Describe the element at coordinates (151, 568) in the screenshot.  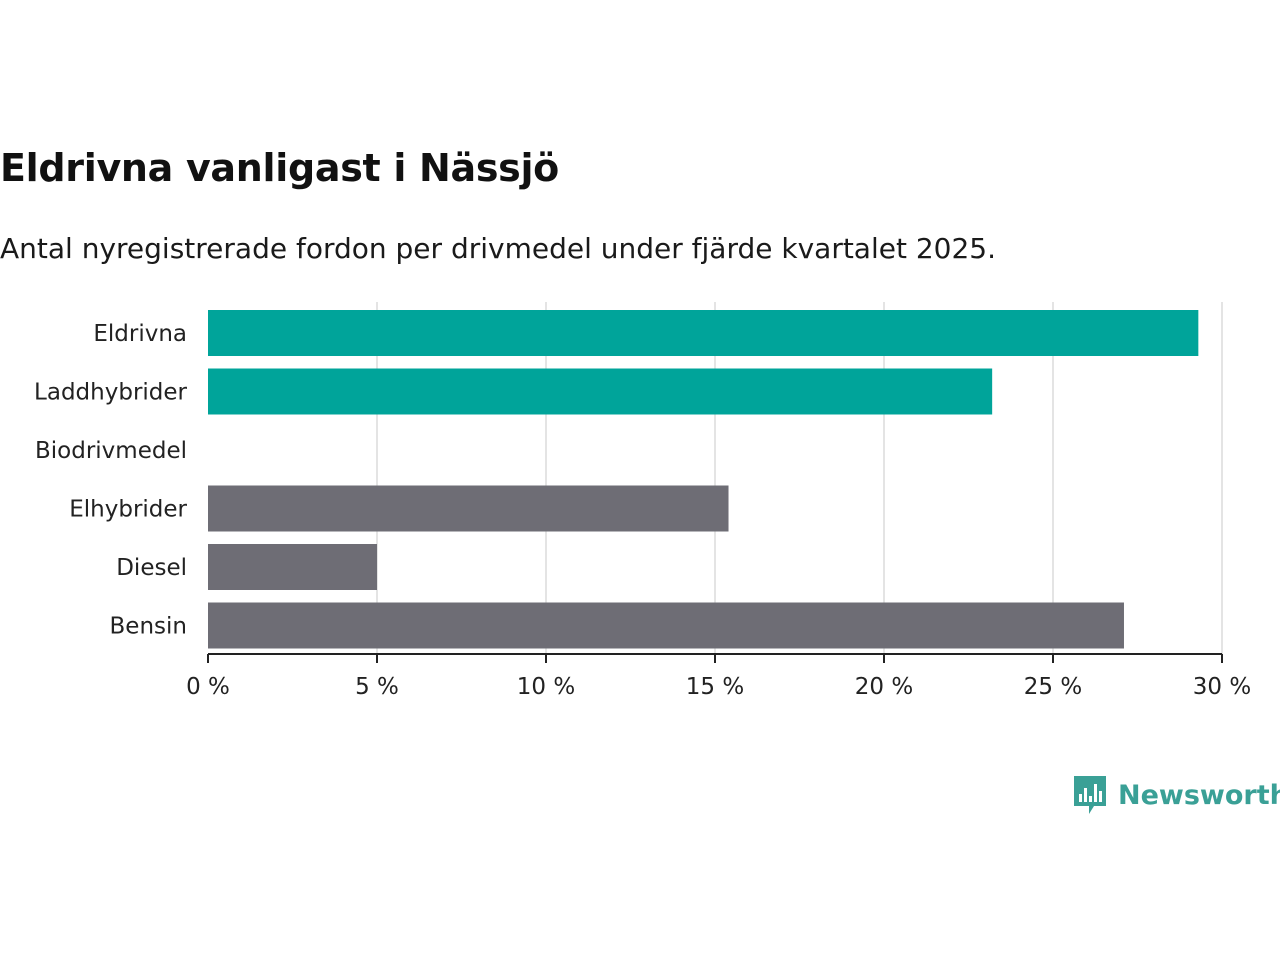
I see `category-label: Diesel` at that location.